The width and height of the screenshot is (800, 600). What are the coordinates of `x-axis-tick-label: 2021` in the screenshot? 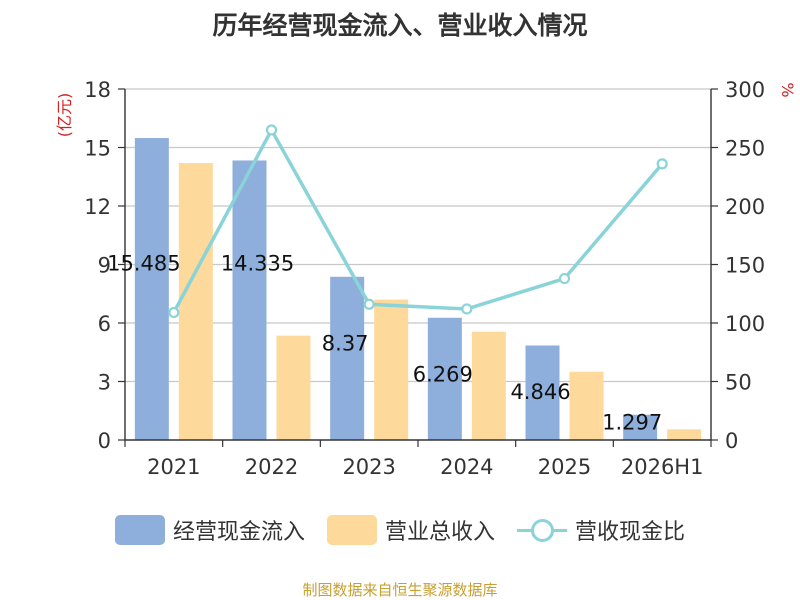 It's located at (173, 467).